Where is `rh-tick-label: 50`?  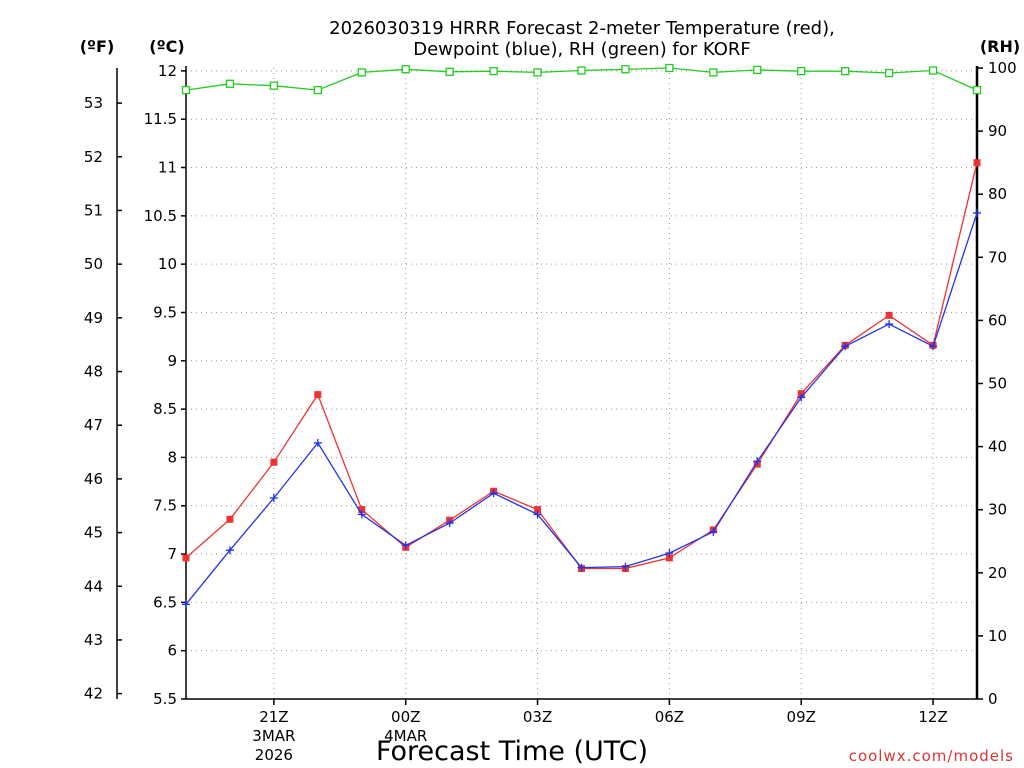 rh-tick-label: 50 is located at coordinates (997, 384).